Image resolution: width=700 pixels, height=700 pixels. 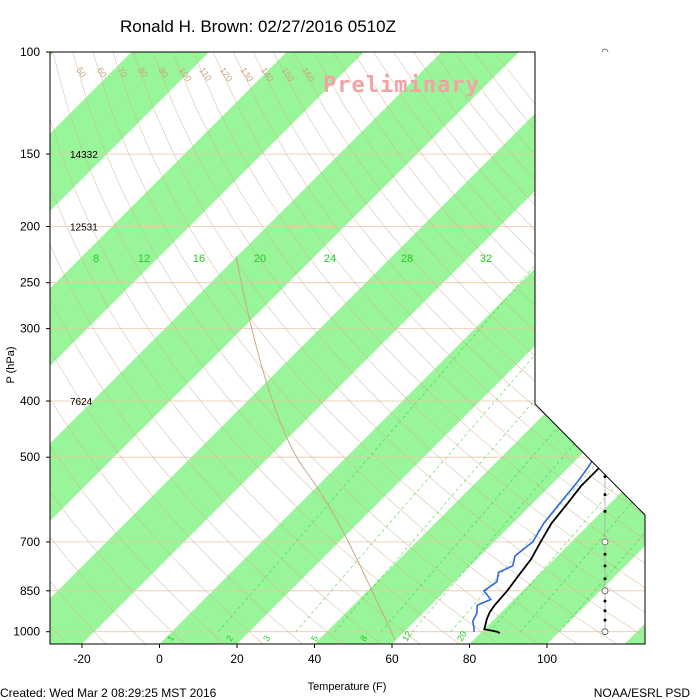 What do you see at coordinates (347, 687) in the screenshot?
I see `x-axis-title: Temperature (F)` at bounding box center [347, 687].